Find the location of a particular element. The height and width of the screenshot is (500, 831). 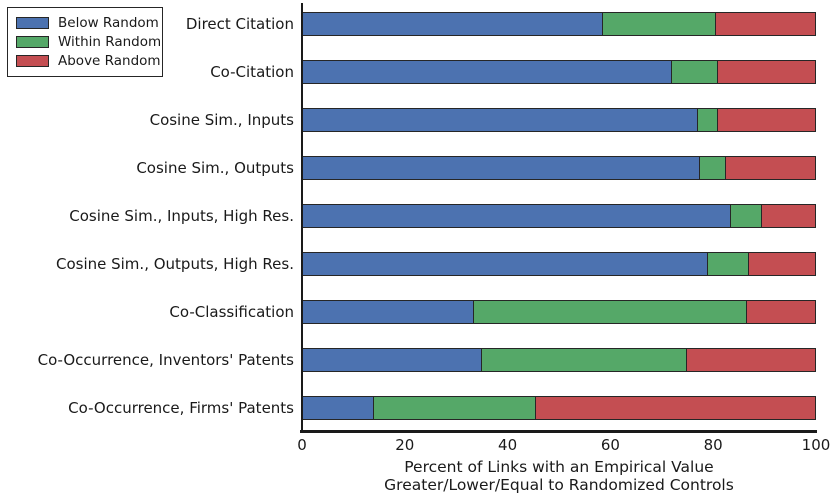

legend-item: Below Random is located at coordinates (87, 22).